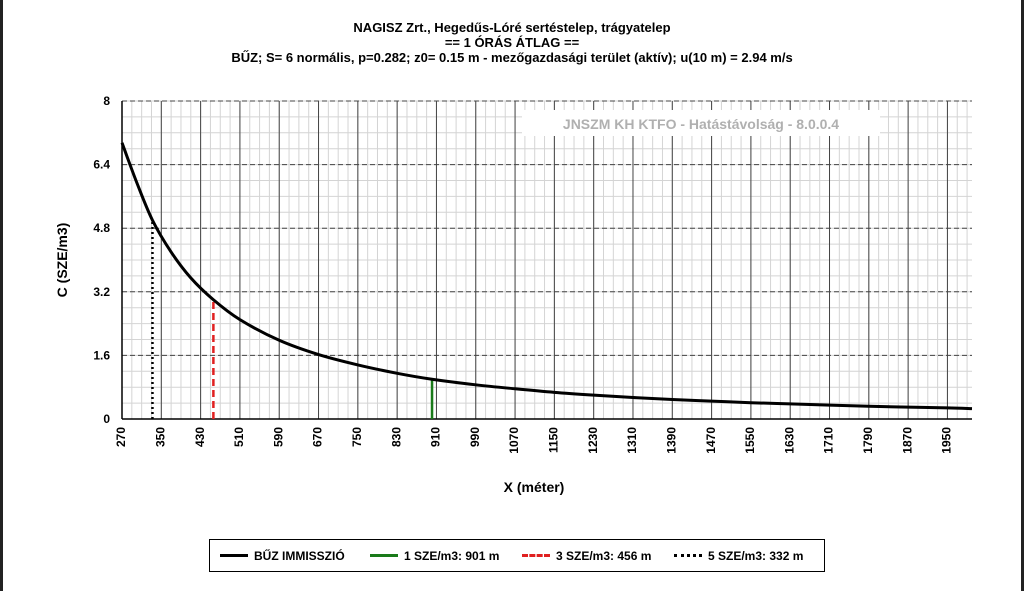  What do you see at coordinates (318, 437) in the screenshot?
I see `x-tick-label: 670` at bounding box center [318, 437].